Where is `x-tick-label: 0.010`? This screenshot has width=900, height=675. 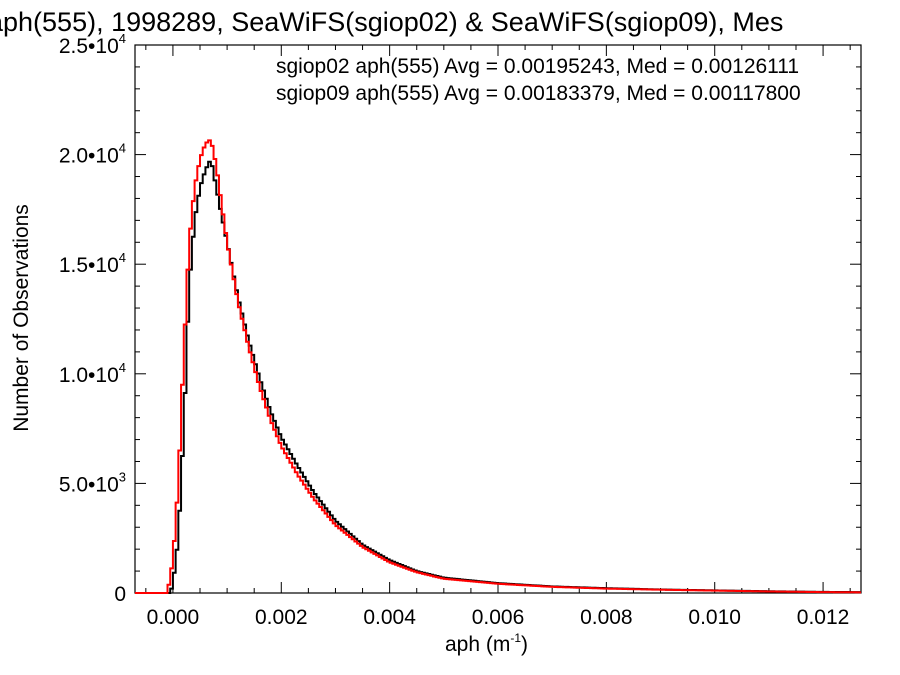
x-tick-label: 0.010 is located at coordinates (714, 617).